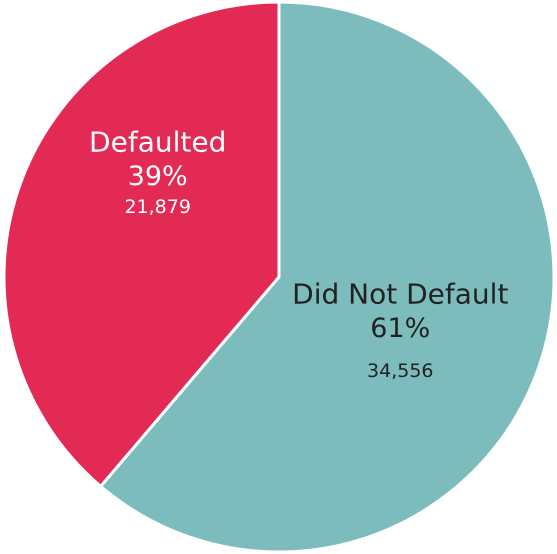  I want to click on slice-name: Did Not Default, so click(400, 294).